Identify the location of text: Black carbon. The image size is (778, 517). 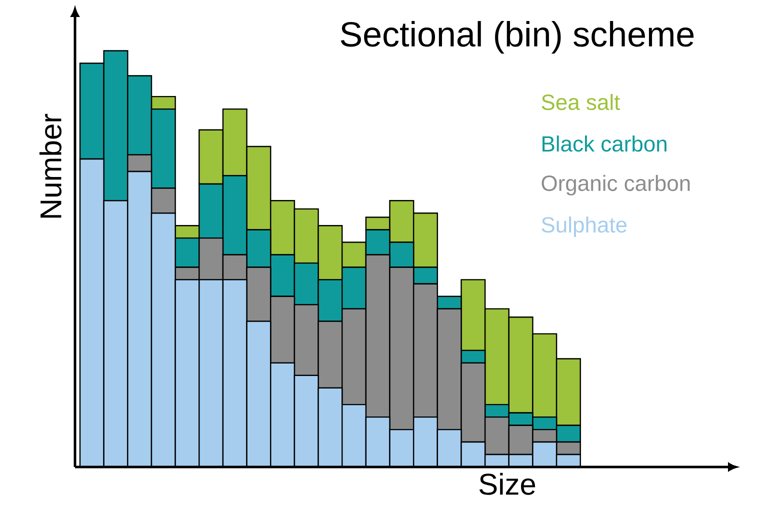
(604, 144).